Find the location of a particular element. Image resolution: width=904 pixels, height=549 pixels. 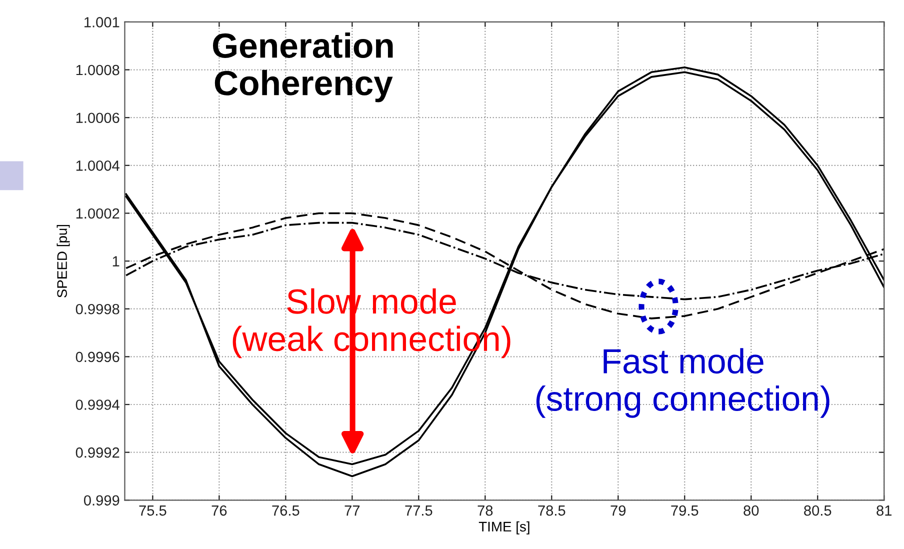

y-tick-label: 1.001 is located at coordinates (102, 22).